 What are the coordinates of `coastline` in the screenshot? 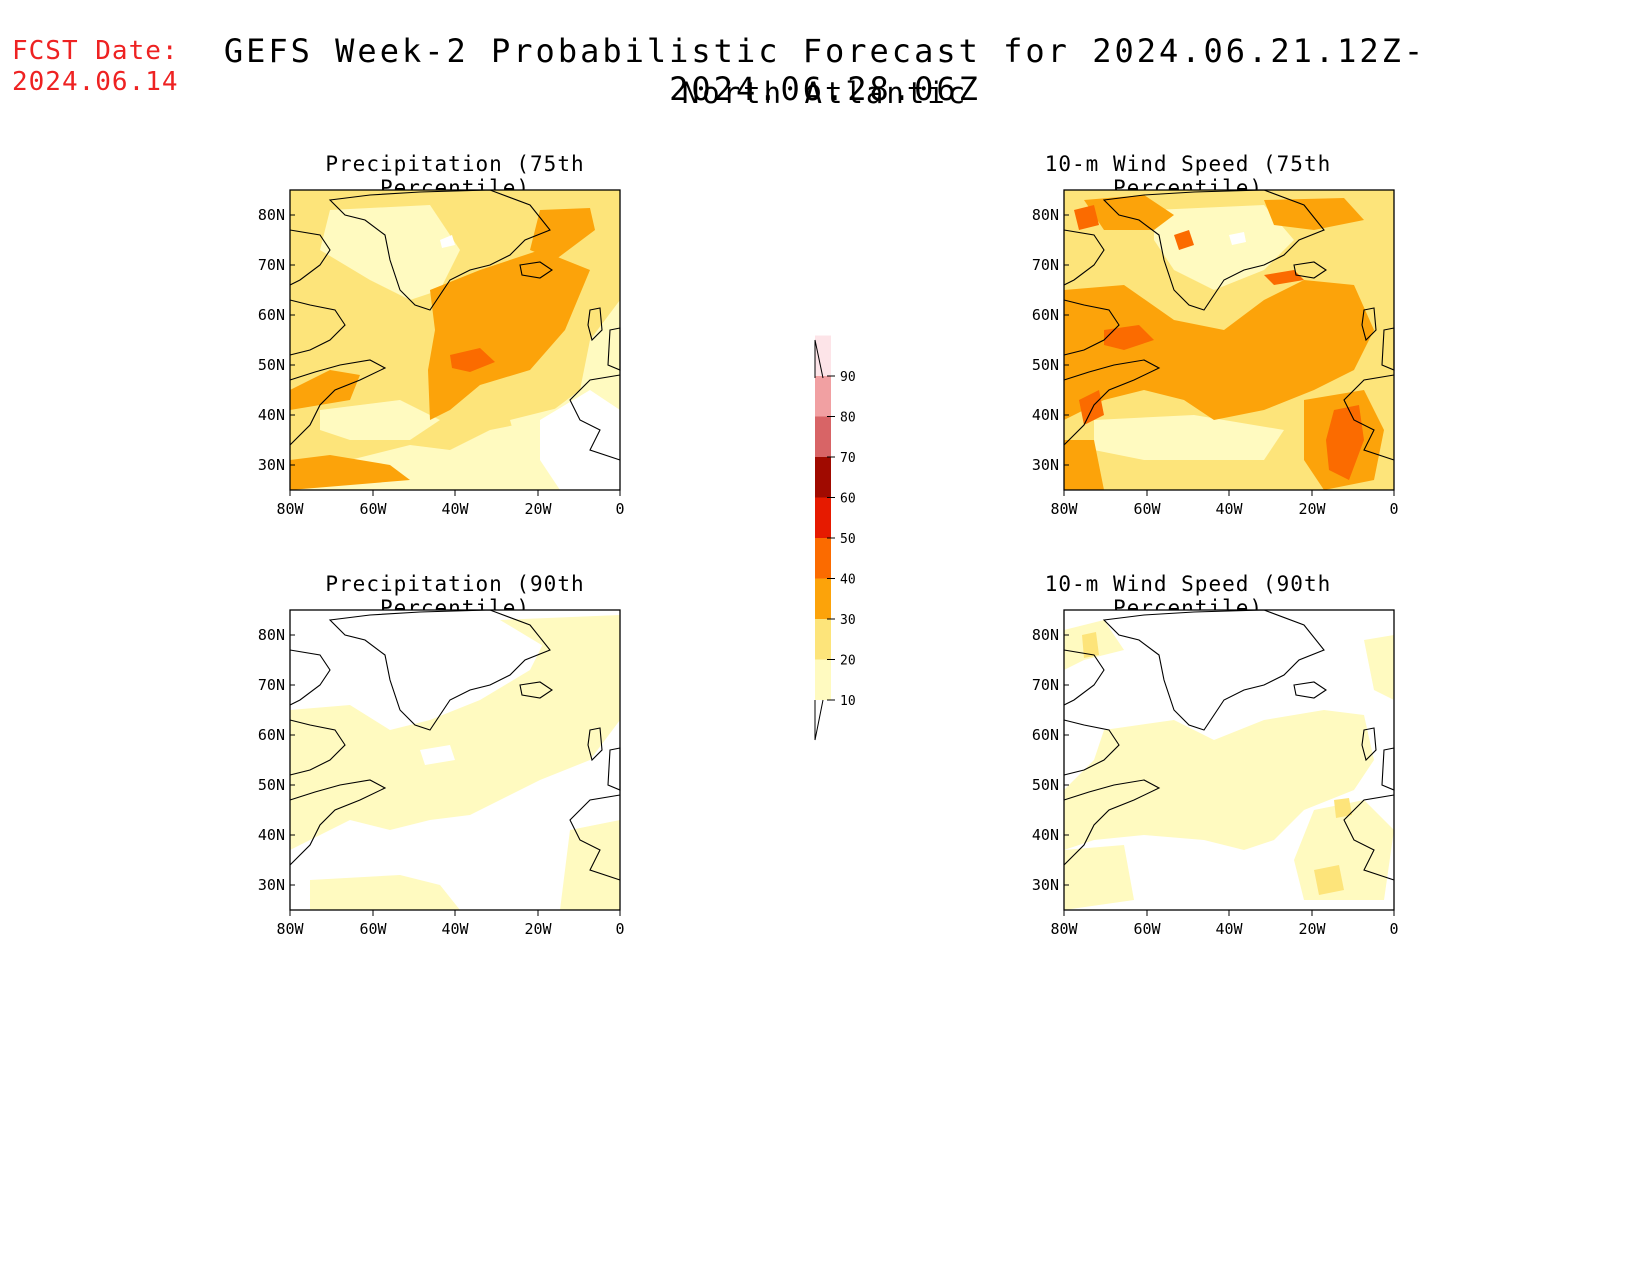 It's located at (455, 745).